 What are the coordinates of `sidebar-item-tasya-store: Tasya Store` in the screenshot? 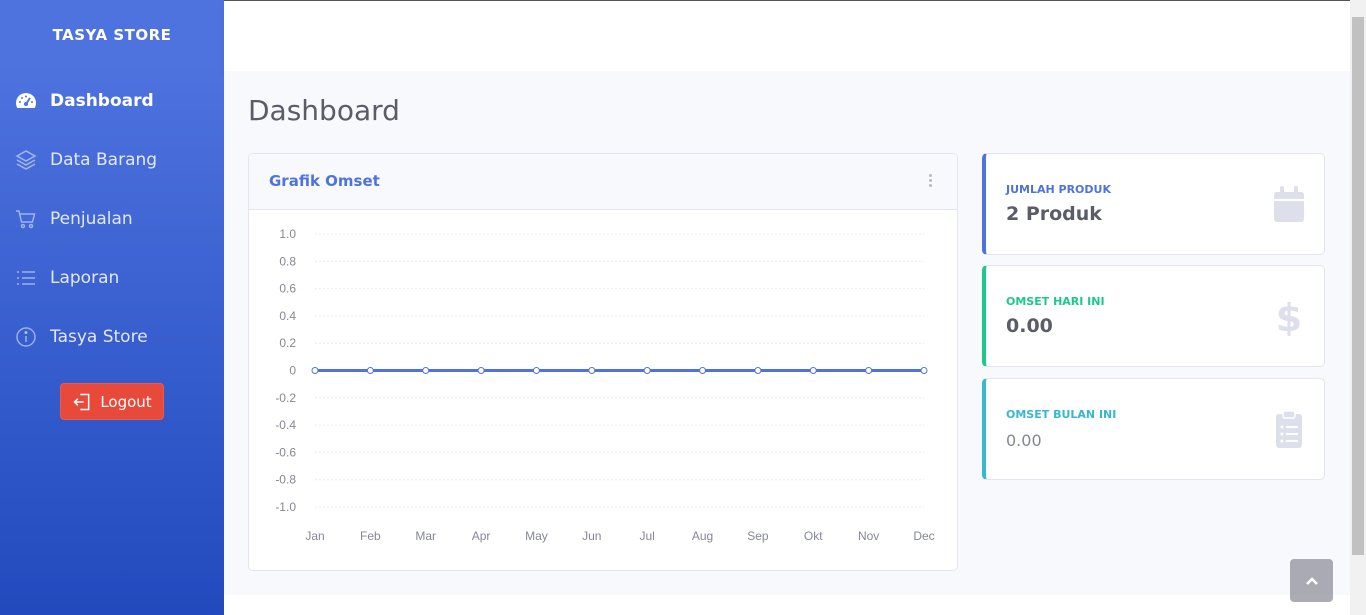 It's located at (81, 337).